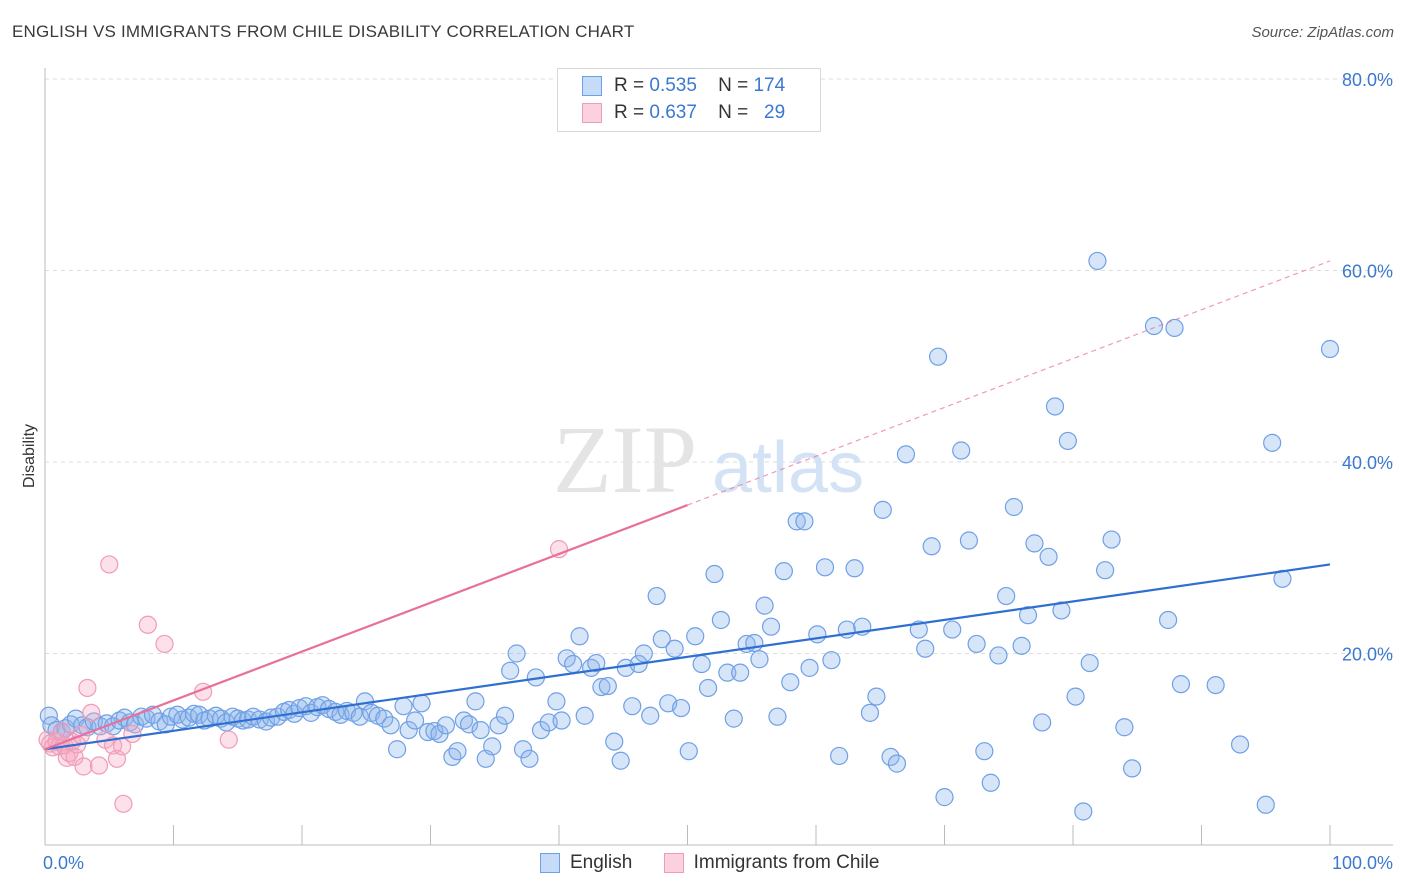 This screenshot has width=1406, height=892. I want to click on chile-legend-swatch, so click(673, 863).